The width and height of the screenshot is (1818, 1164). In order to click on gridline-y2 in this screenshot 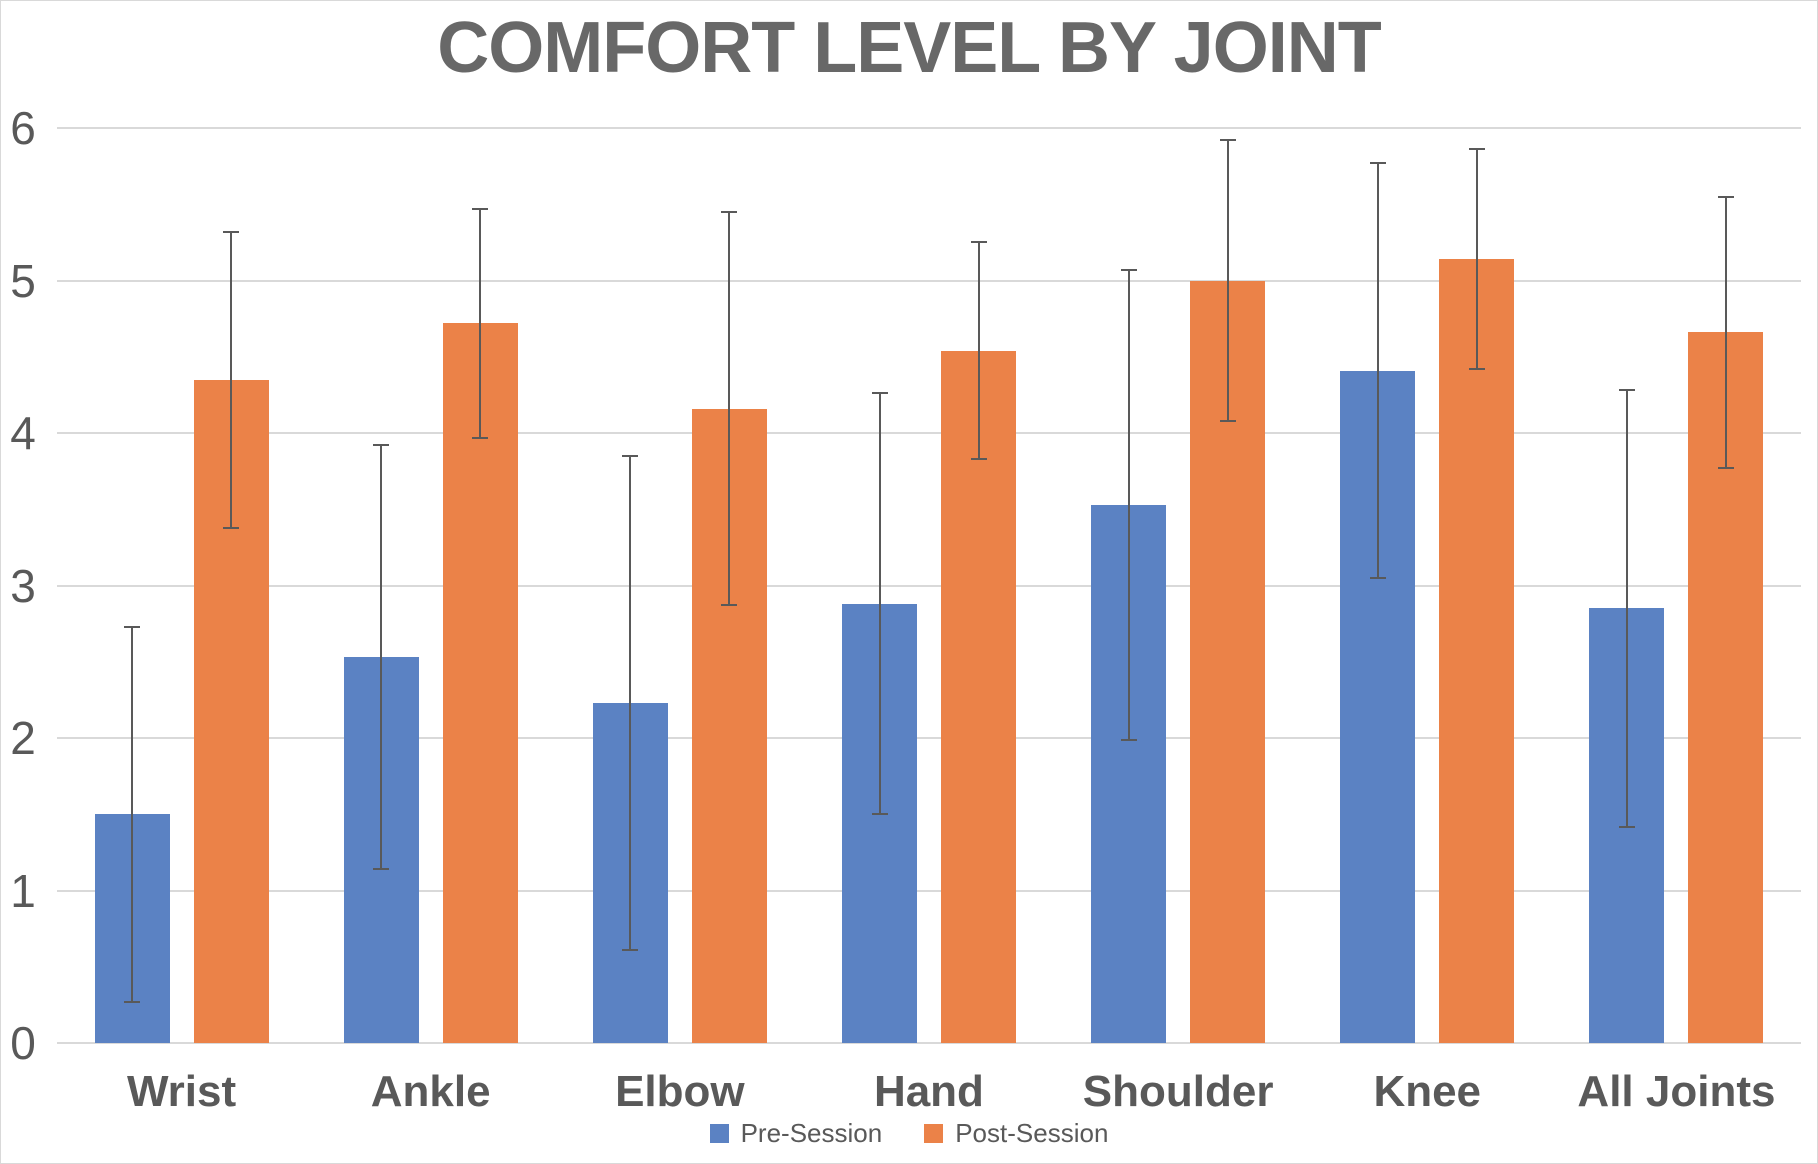, I will do `click(929, 738)`.